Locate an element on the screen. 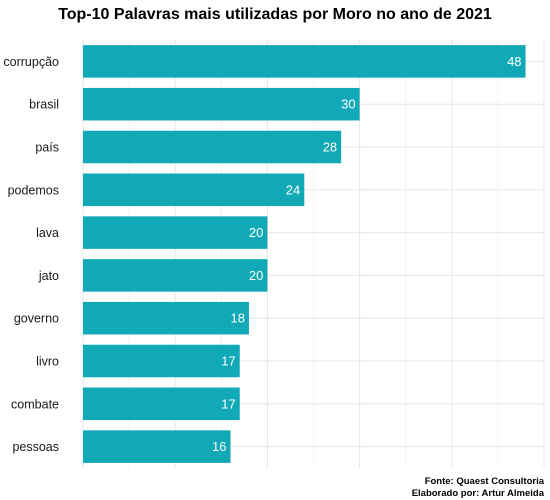 The width and height of the screenshot is (550, 500). category-label: brasil is located at coordinates (44, 105).